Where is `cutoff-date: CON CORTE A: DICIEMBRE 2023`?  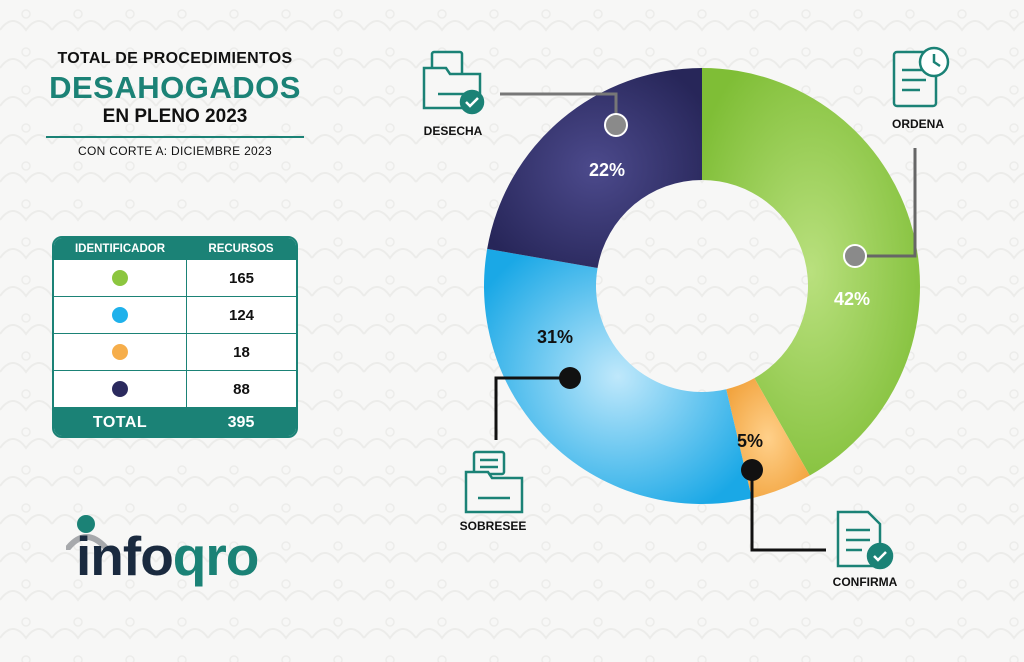
cutoff-date: CON CORTE A: DICIEMBRE 2023 is located at coordinates (175, 151).